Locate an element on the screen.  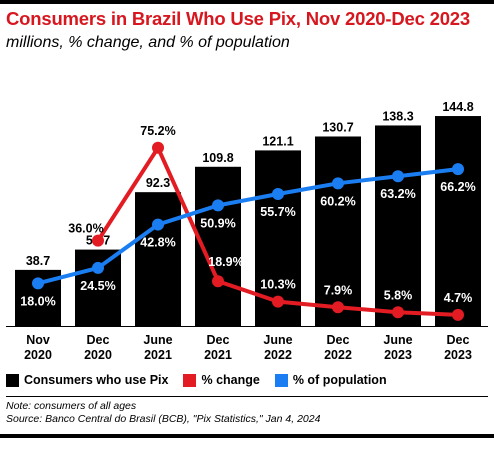
change-label-3: 18.9% is located at coordinates (225, 262).